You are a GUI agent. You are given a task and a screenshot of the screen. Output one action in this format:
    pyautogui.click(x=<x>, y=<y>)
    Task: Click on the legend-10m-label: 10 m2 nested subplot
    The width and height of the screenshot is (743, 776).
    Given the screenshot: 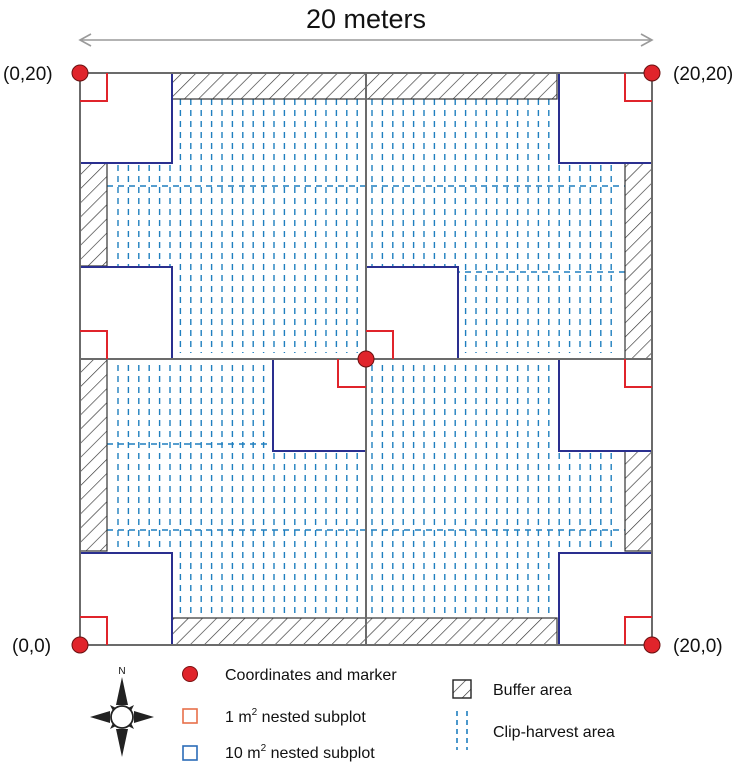 What is the action you would take?
    pyautogui.click(x=300, y=752)
    